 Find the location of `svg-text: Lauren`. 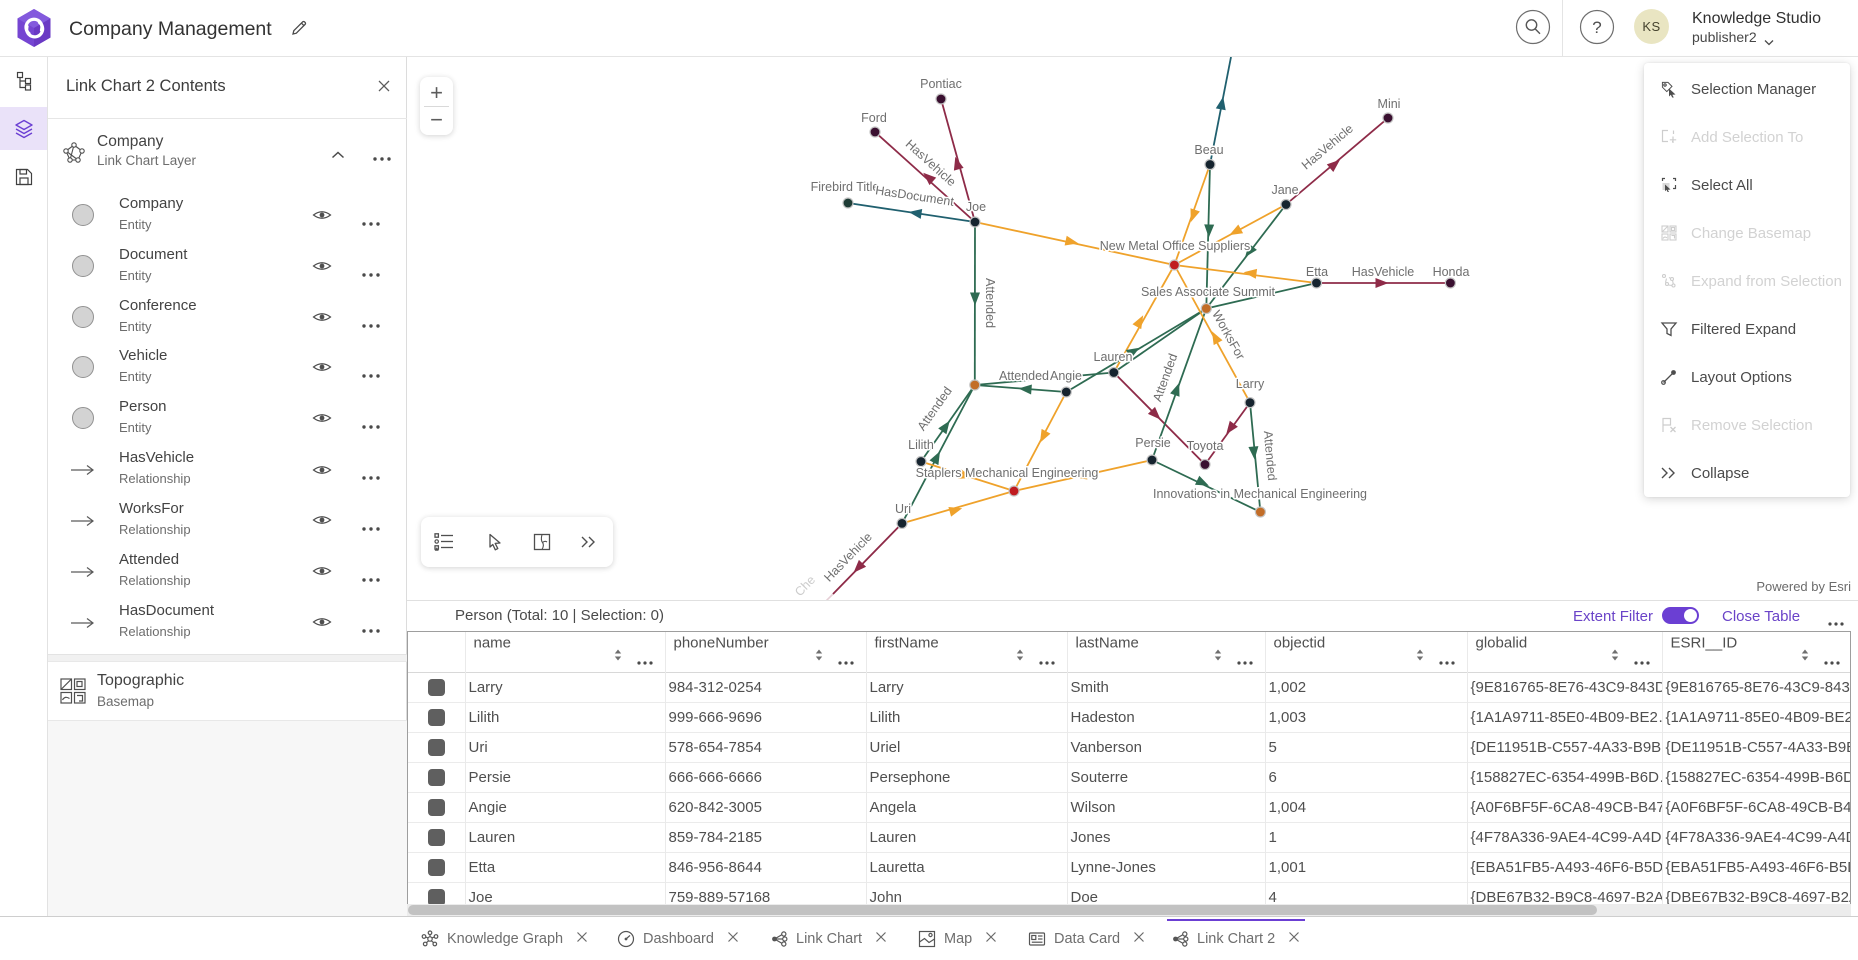

svg-text: Lauren is located at coordinates (1113, 357).